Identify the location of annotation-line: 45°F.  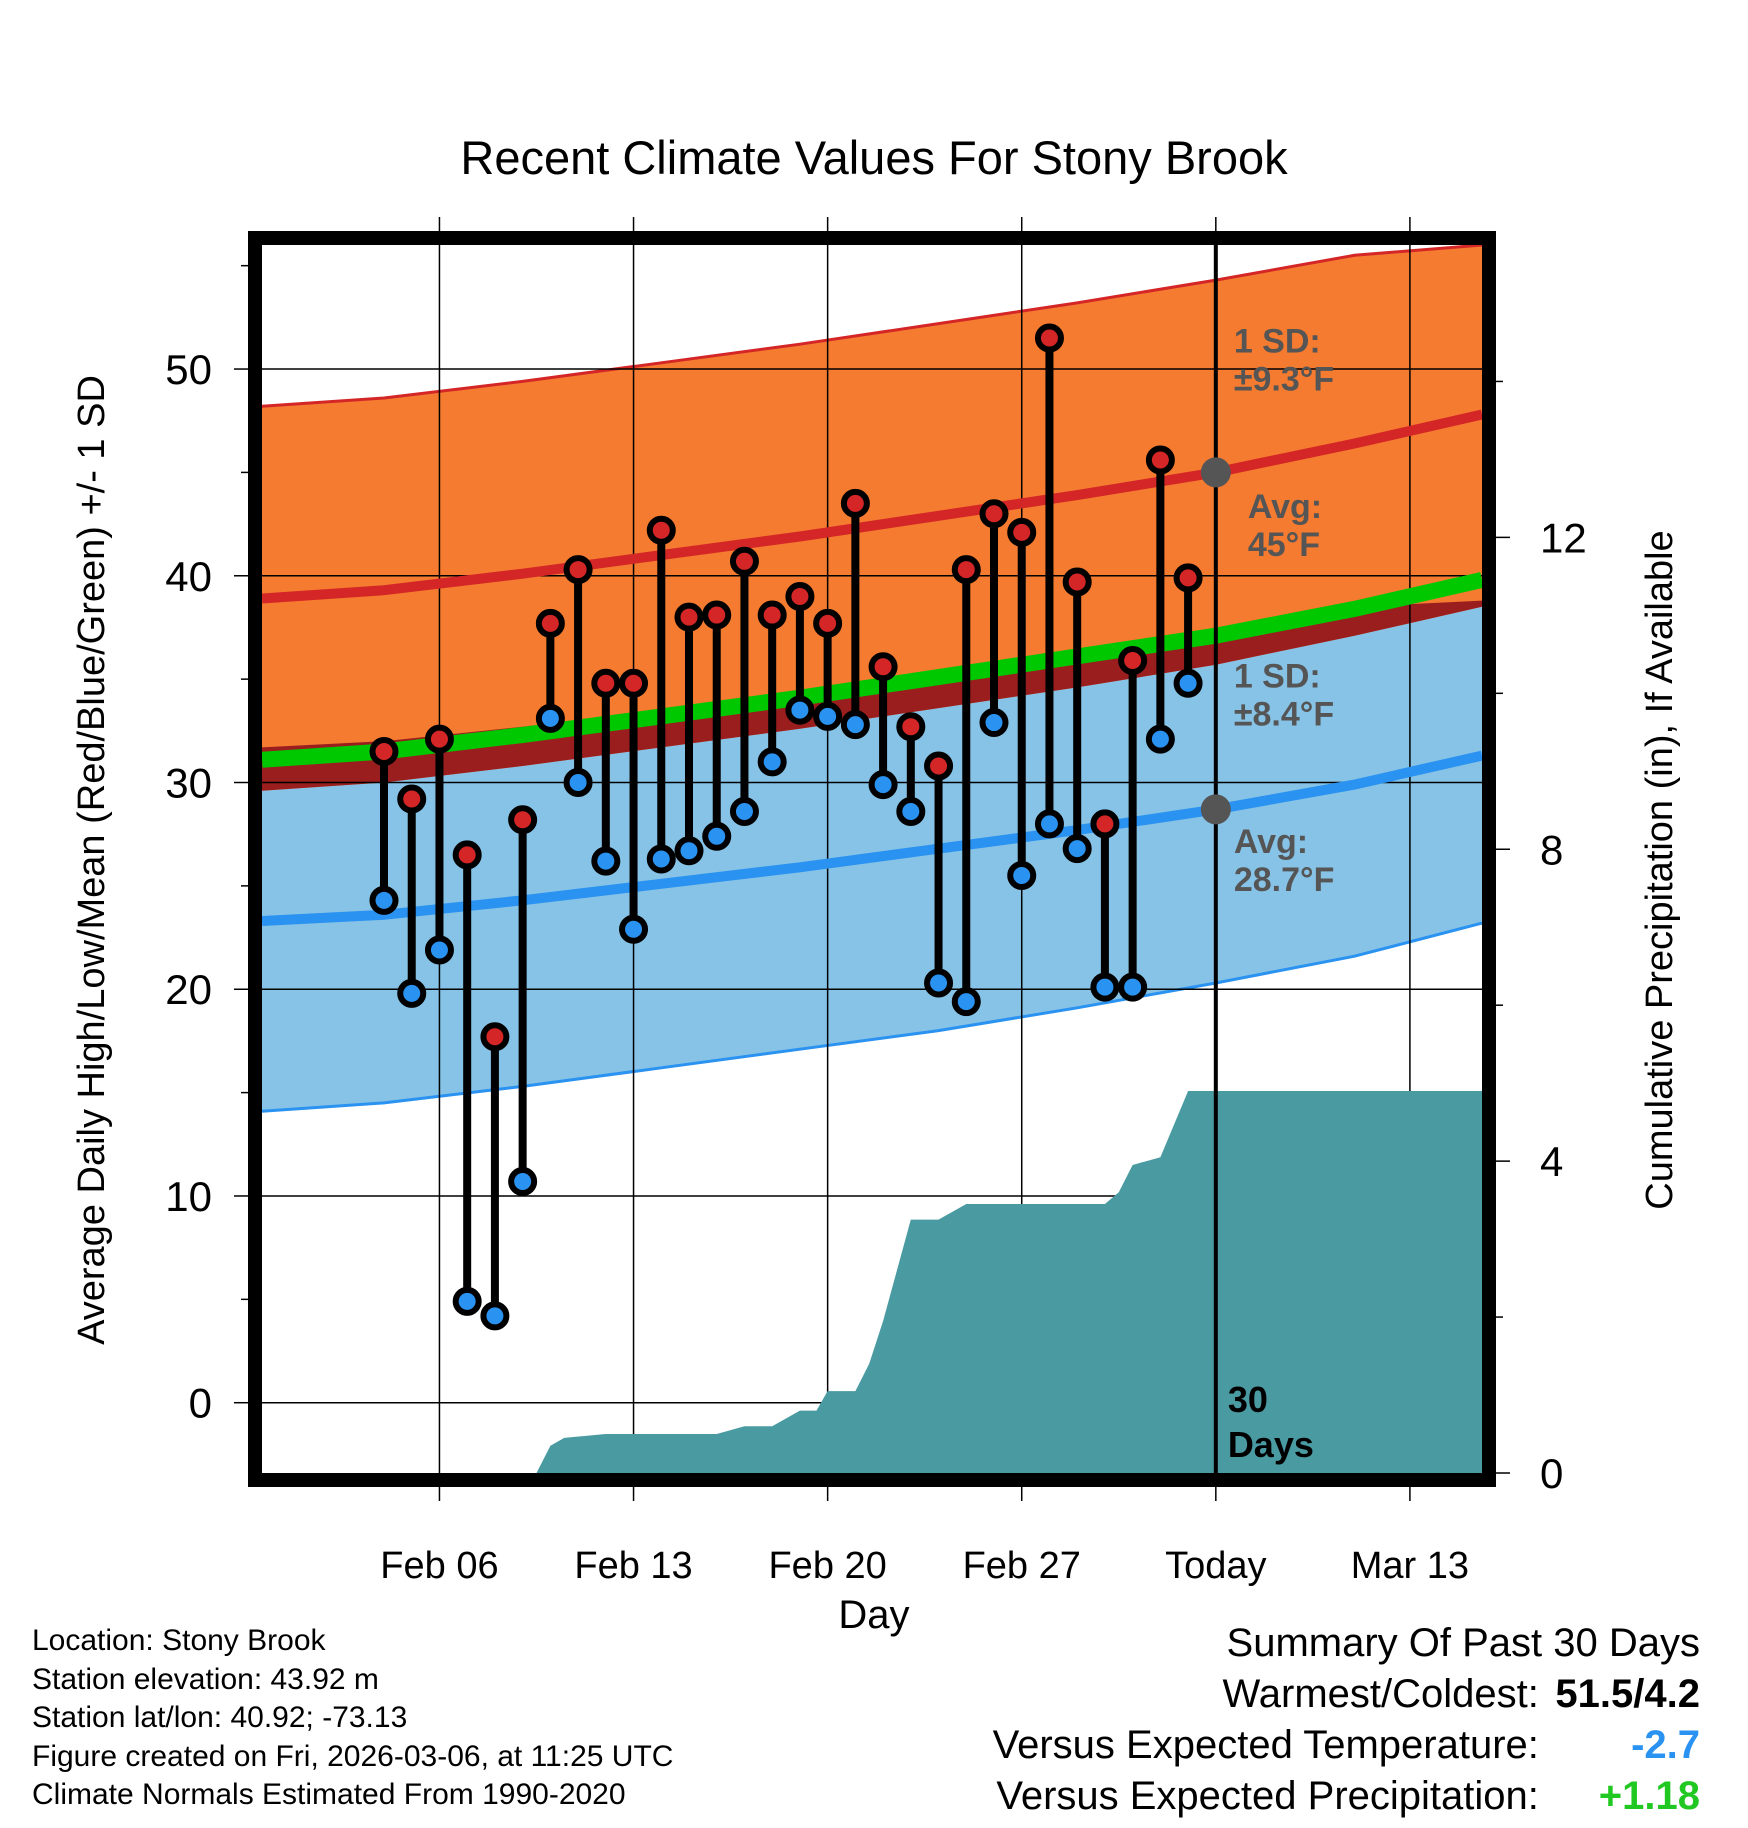
(1284, 545).